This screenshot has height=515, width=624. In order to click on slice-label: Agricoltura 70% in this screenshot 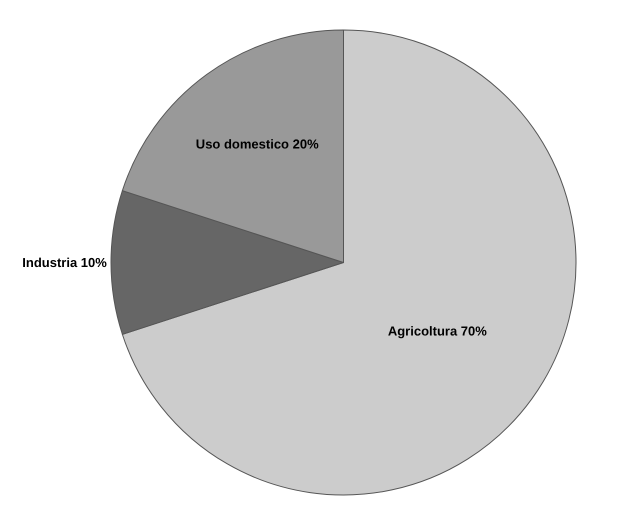, I will do `click(438, 330)`.